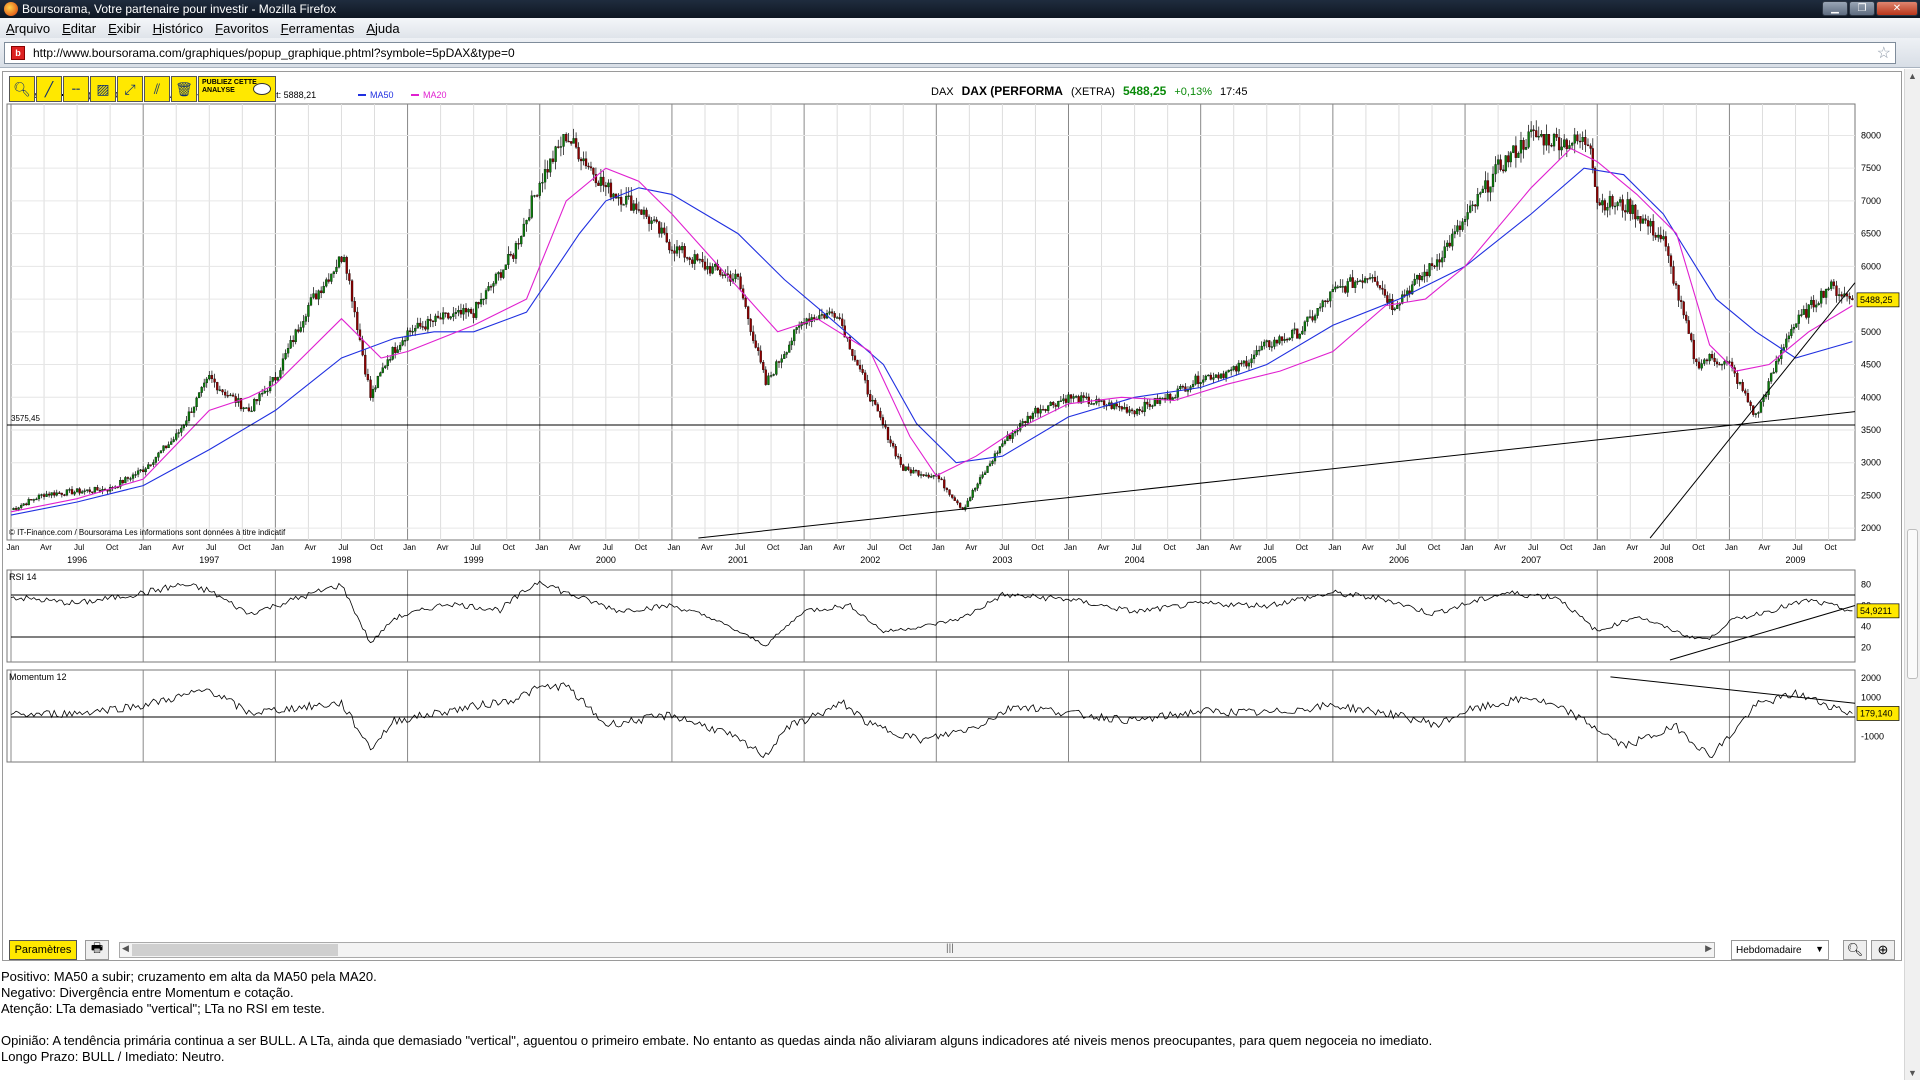  What do you see at coordinates (97, 950) in the screenshot?
I see `print-button: 🖶︎` at bounding box center [97, 950].